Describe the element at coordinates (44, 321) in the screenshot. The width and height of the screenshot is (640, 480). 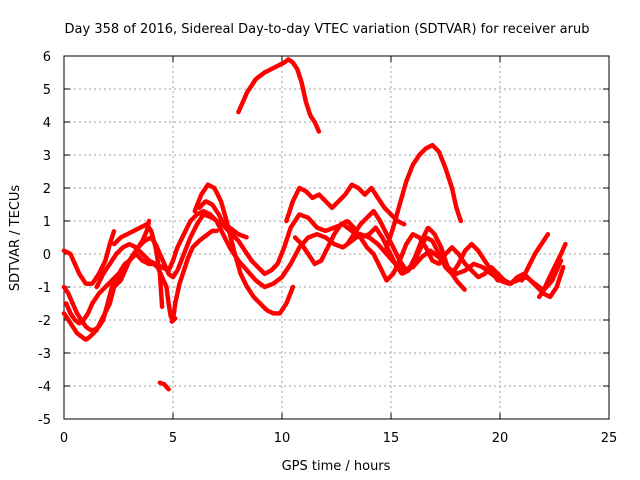
I see `y-tick-label: -2` at that location.